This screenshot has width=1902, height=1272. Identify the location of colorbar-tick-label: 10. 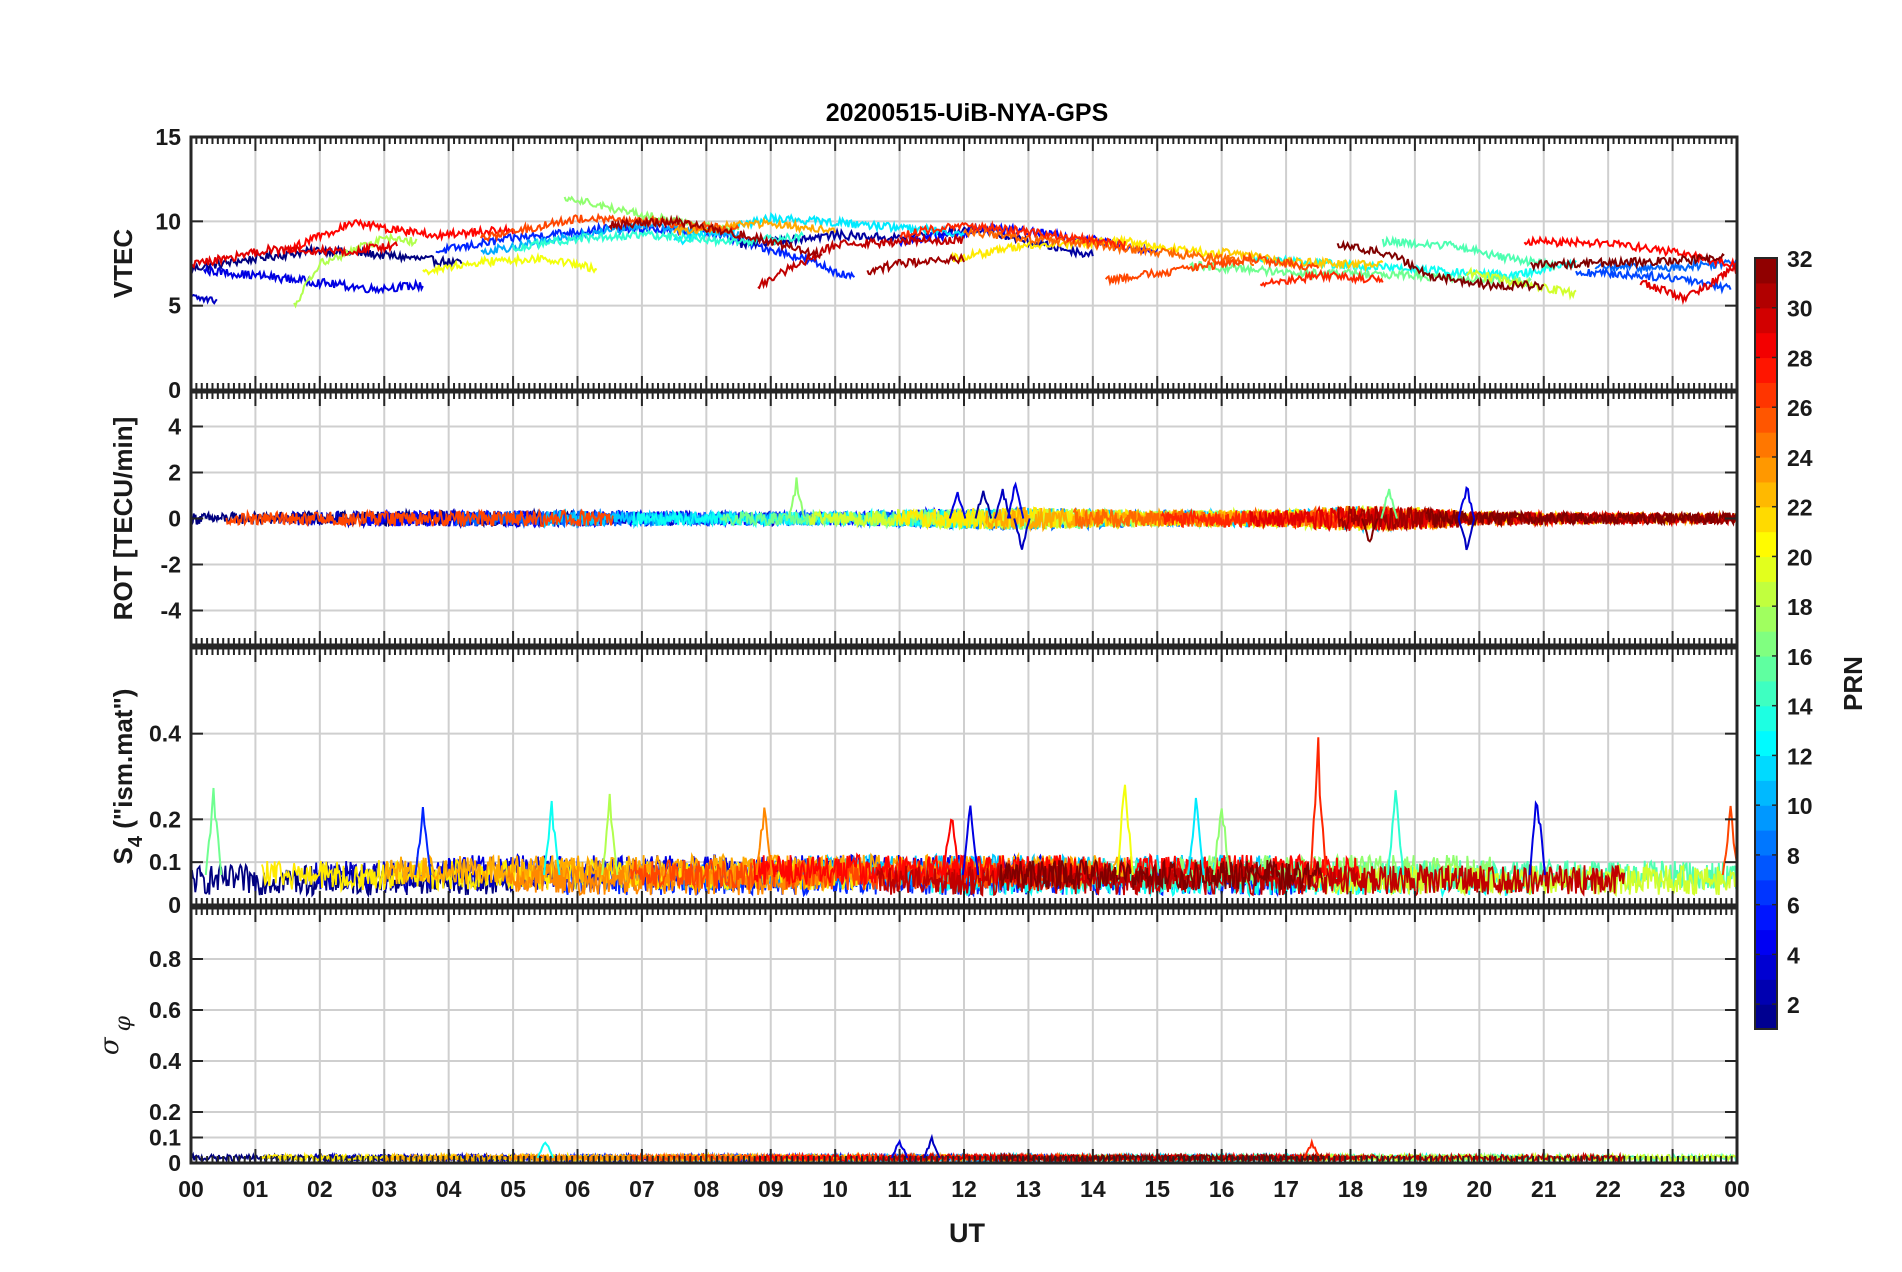
(1800, 806).